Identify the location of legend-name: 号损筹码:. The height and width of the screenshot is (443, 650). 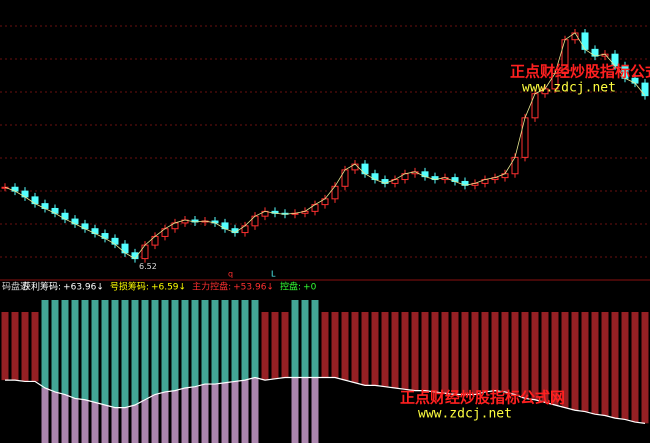
(129, 287).